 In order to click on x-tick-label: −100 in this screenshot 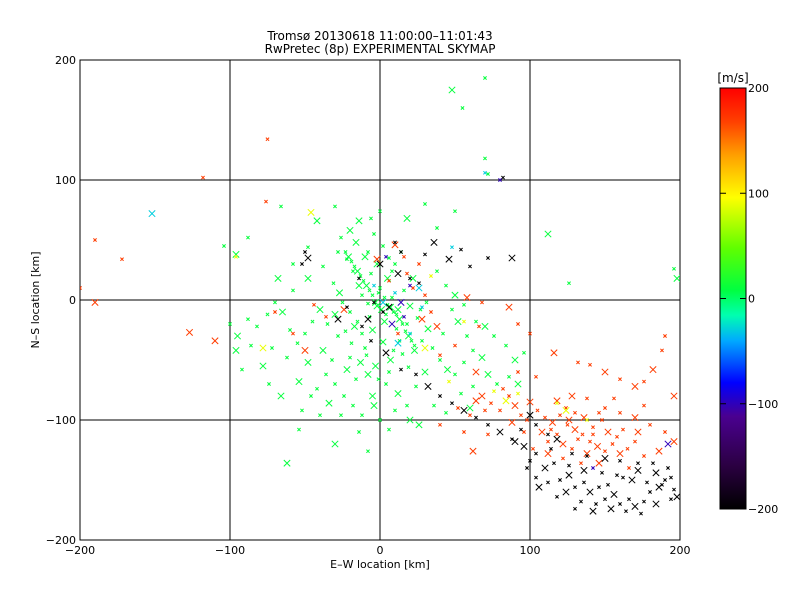, I will do `click(230, 550)`.